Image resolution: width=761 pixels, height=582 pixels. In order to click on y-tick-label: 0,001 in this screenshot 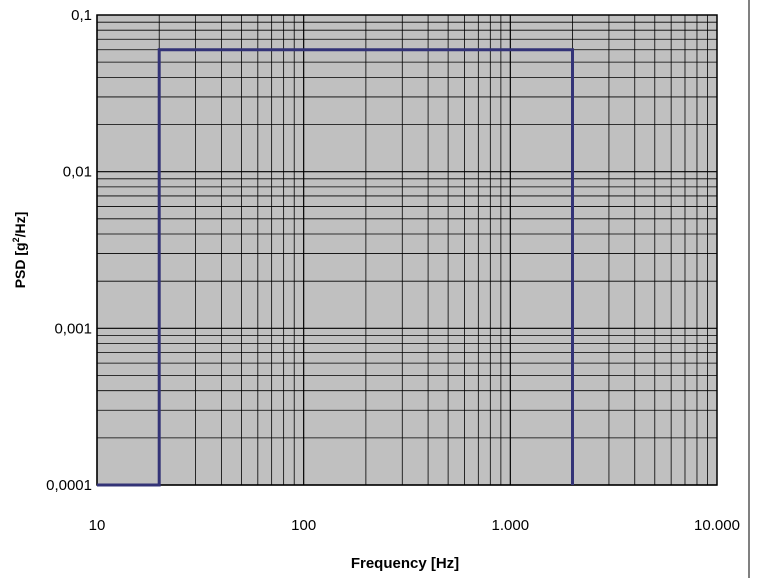, I will do `click(73, 328)`.